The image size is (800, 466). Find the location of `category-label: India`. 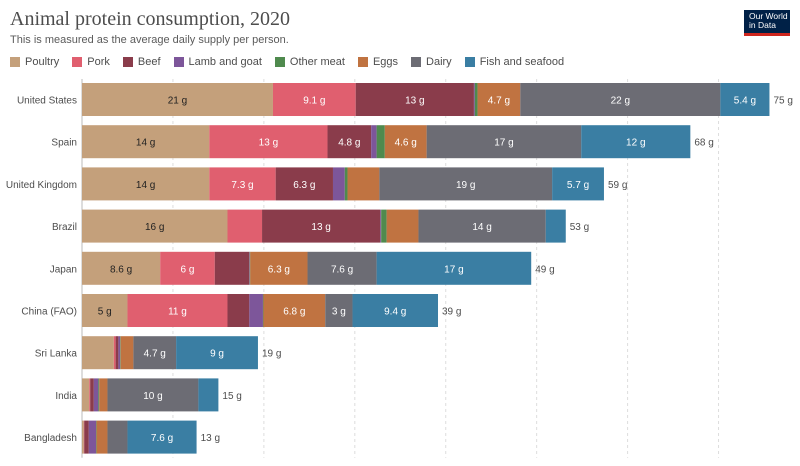

category-label: India is located at coordinates (66, 396).